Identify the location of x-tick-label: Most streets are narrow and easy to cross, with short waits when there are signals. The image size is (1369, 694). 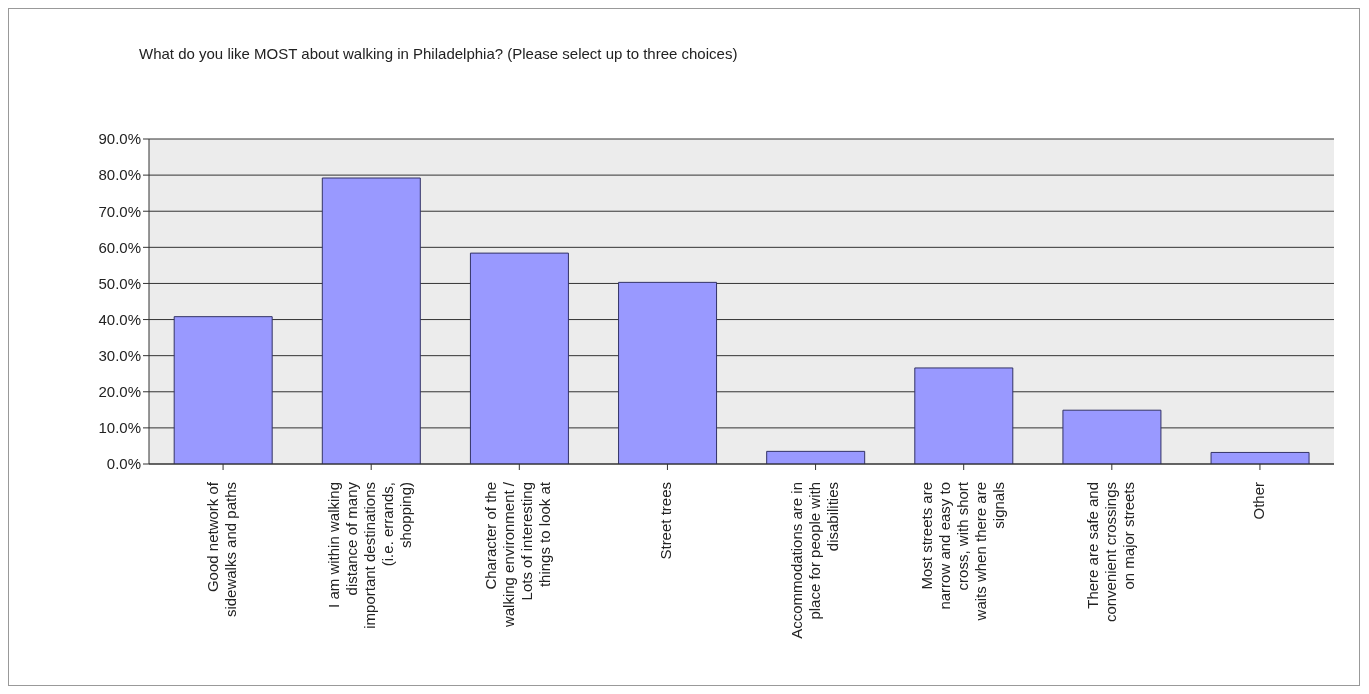
(962, 551).